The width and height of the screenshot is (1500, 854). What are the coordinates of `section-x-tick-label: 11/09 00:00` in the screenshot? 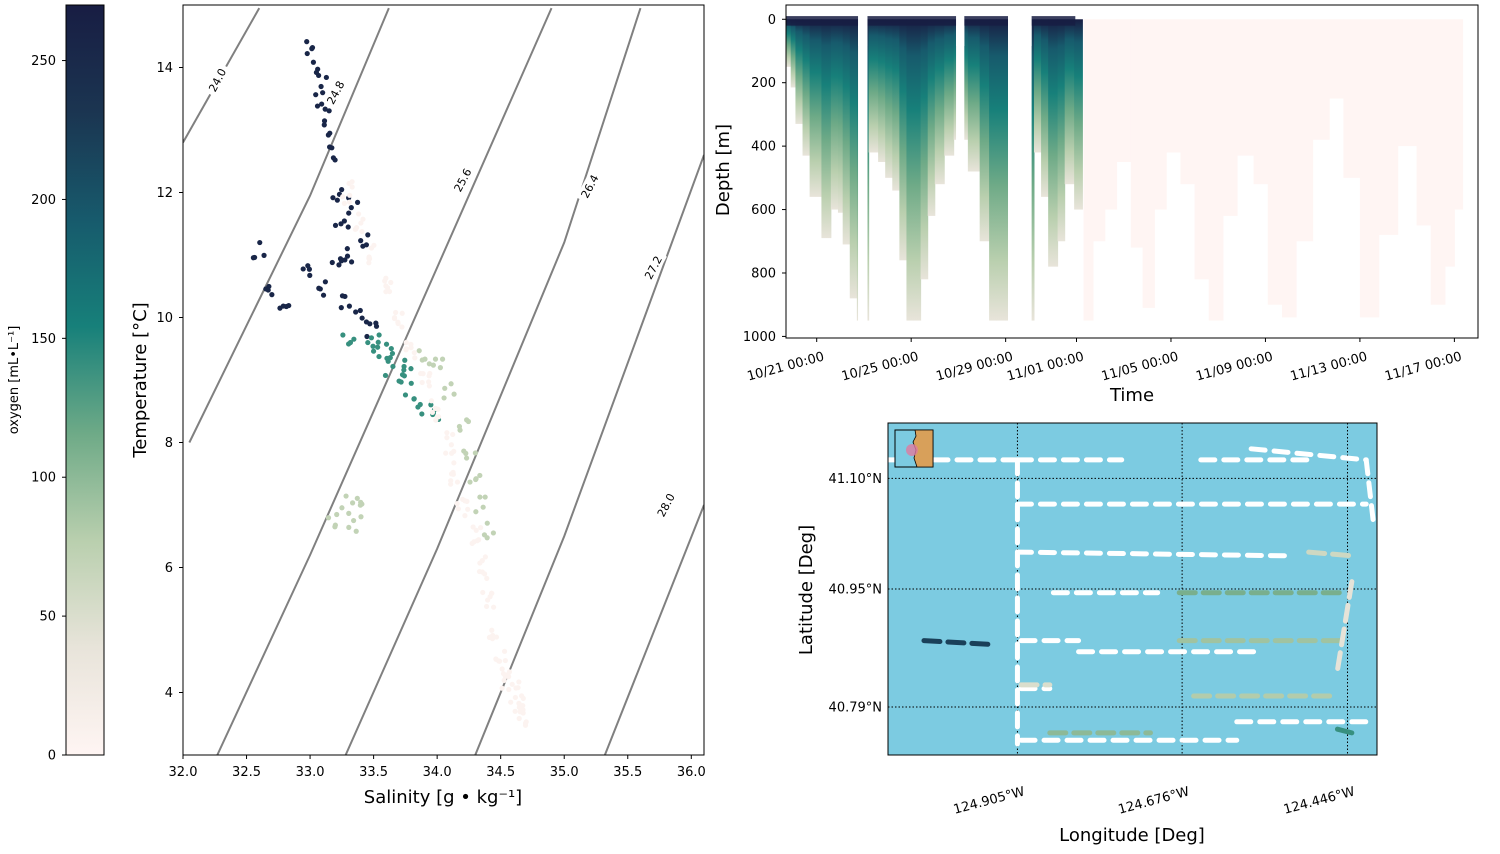 It's located at (1234, 367).